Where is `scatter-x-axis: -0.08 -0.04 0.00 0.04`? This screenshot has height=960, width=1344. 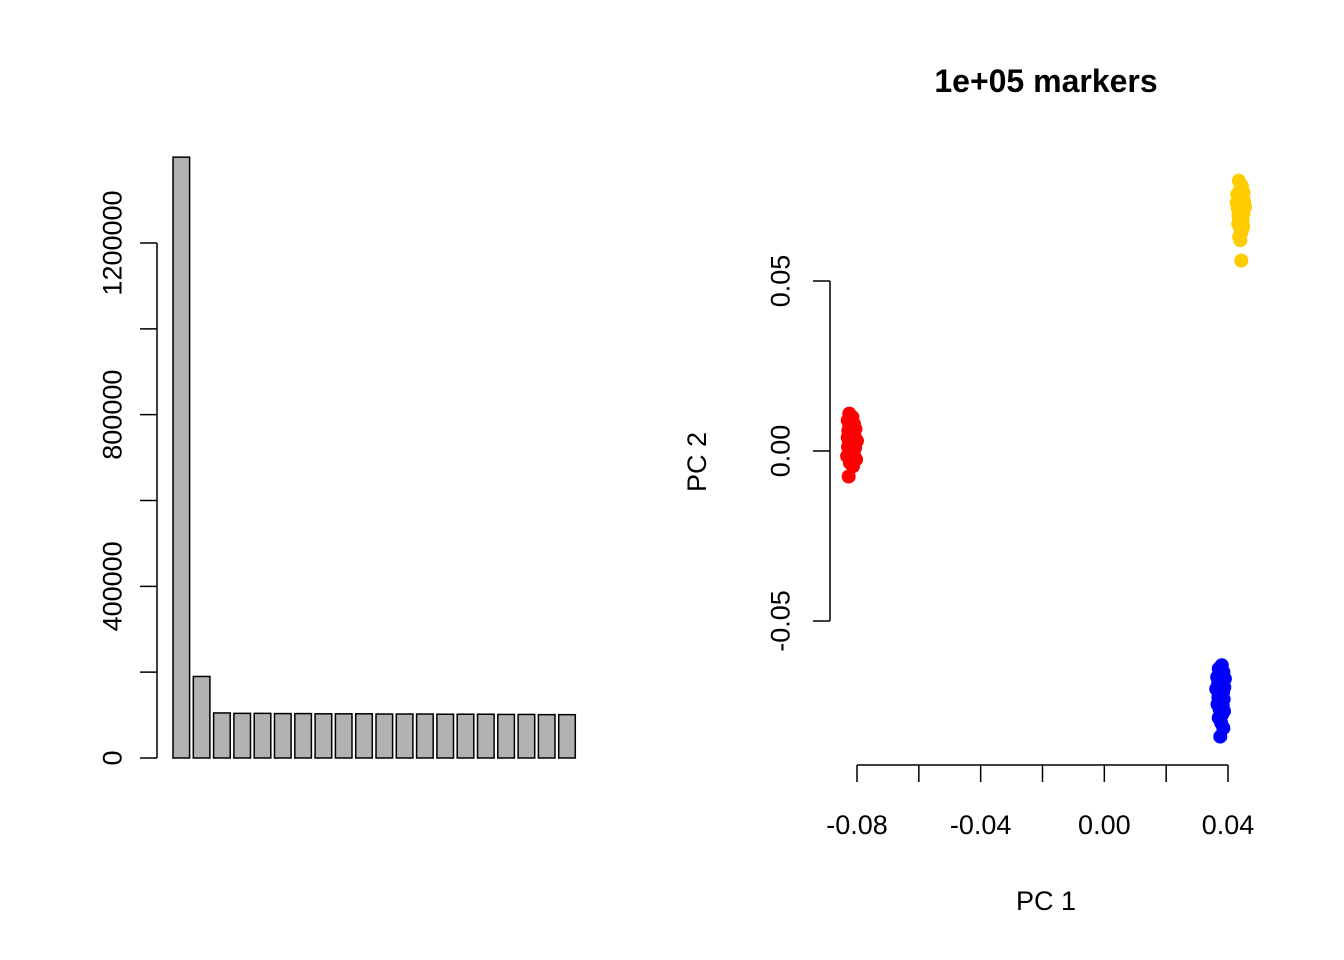
scatter-x-axis: -0.08 -0.04 0.00 0.04 is located at coordinates (1040, 802).